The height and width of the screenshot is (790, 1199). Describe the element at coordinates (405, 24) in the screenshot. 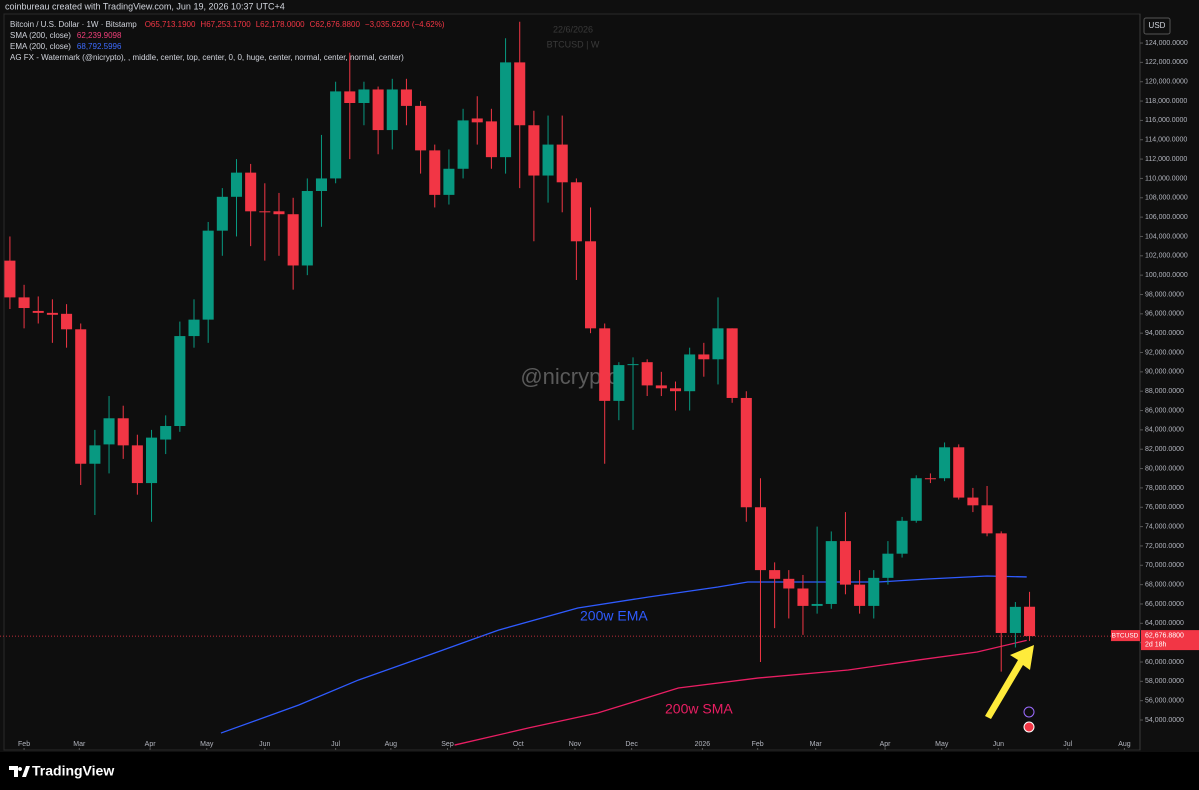

I see `ohlc-value: −3,035.6200 (−4.62%)` at that location.